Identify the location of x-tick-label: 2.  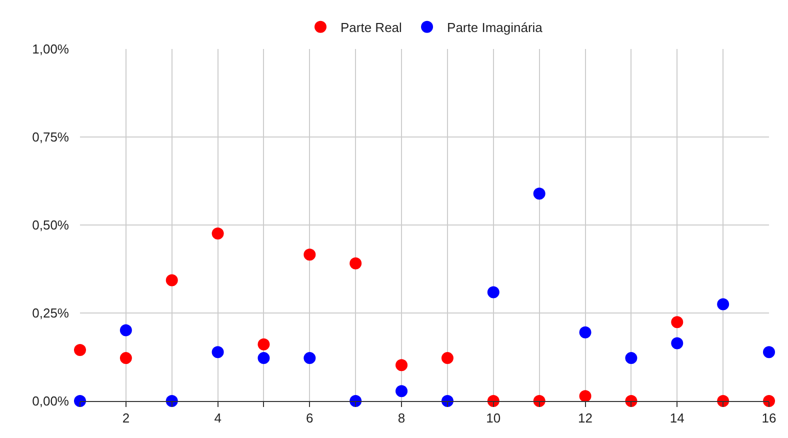
(126, 418).